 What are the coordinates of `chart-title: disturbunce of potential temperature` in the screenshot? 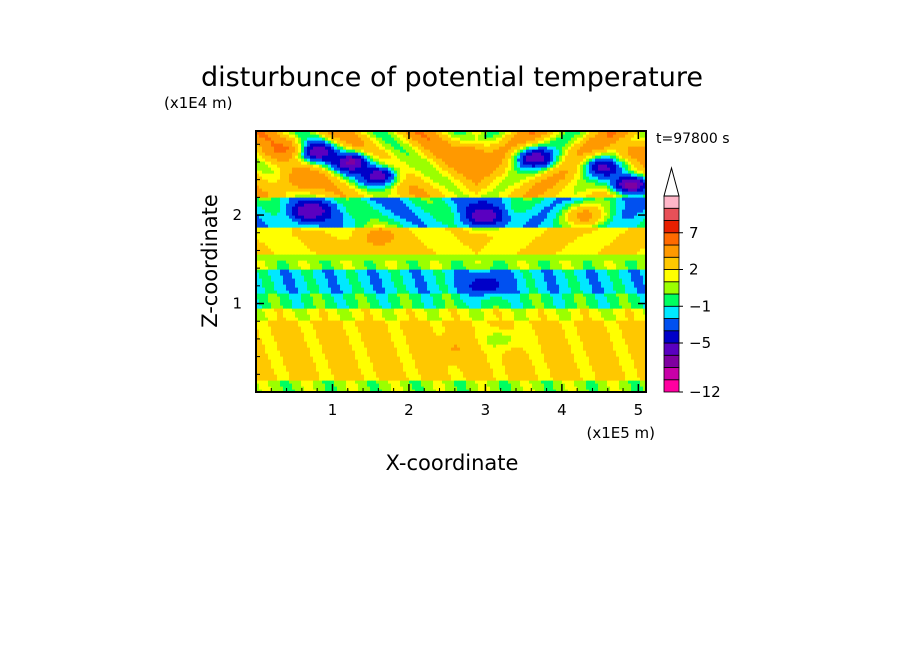 It's located at (452, 77).